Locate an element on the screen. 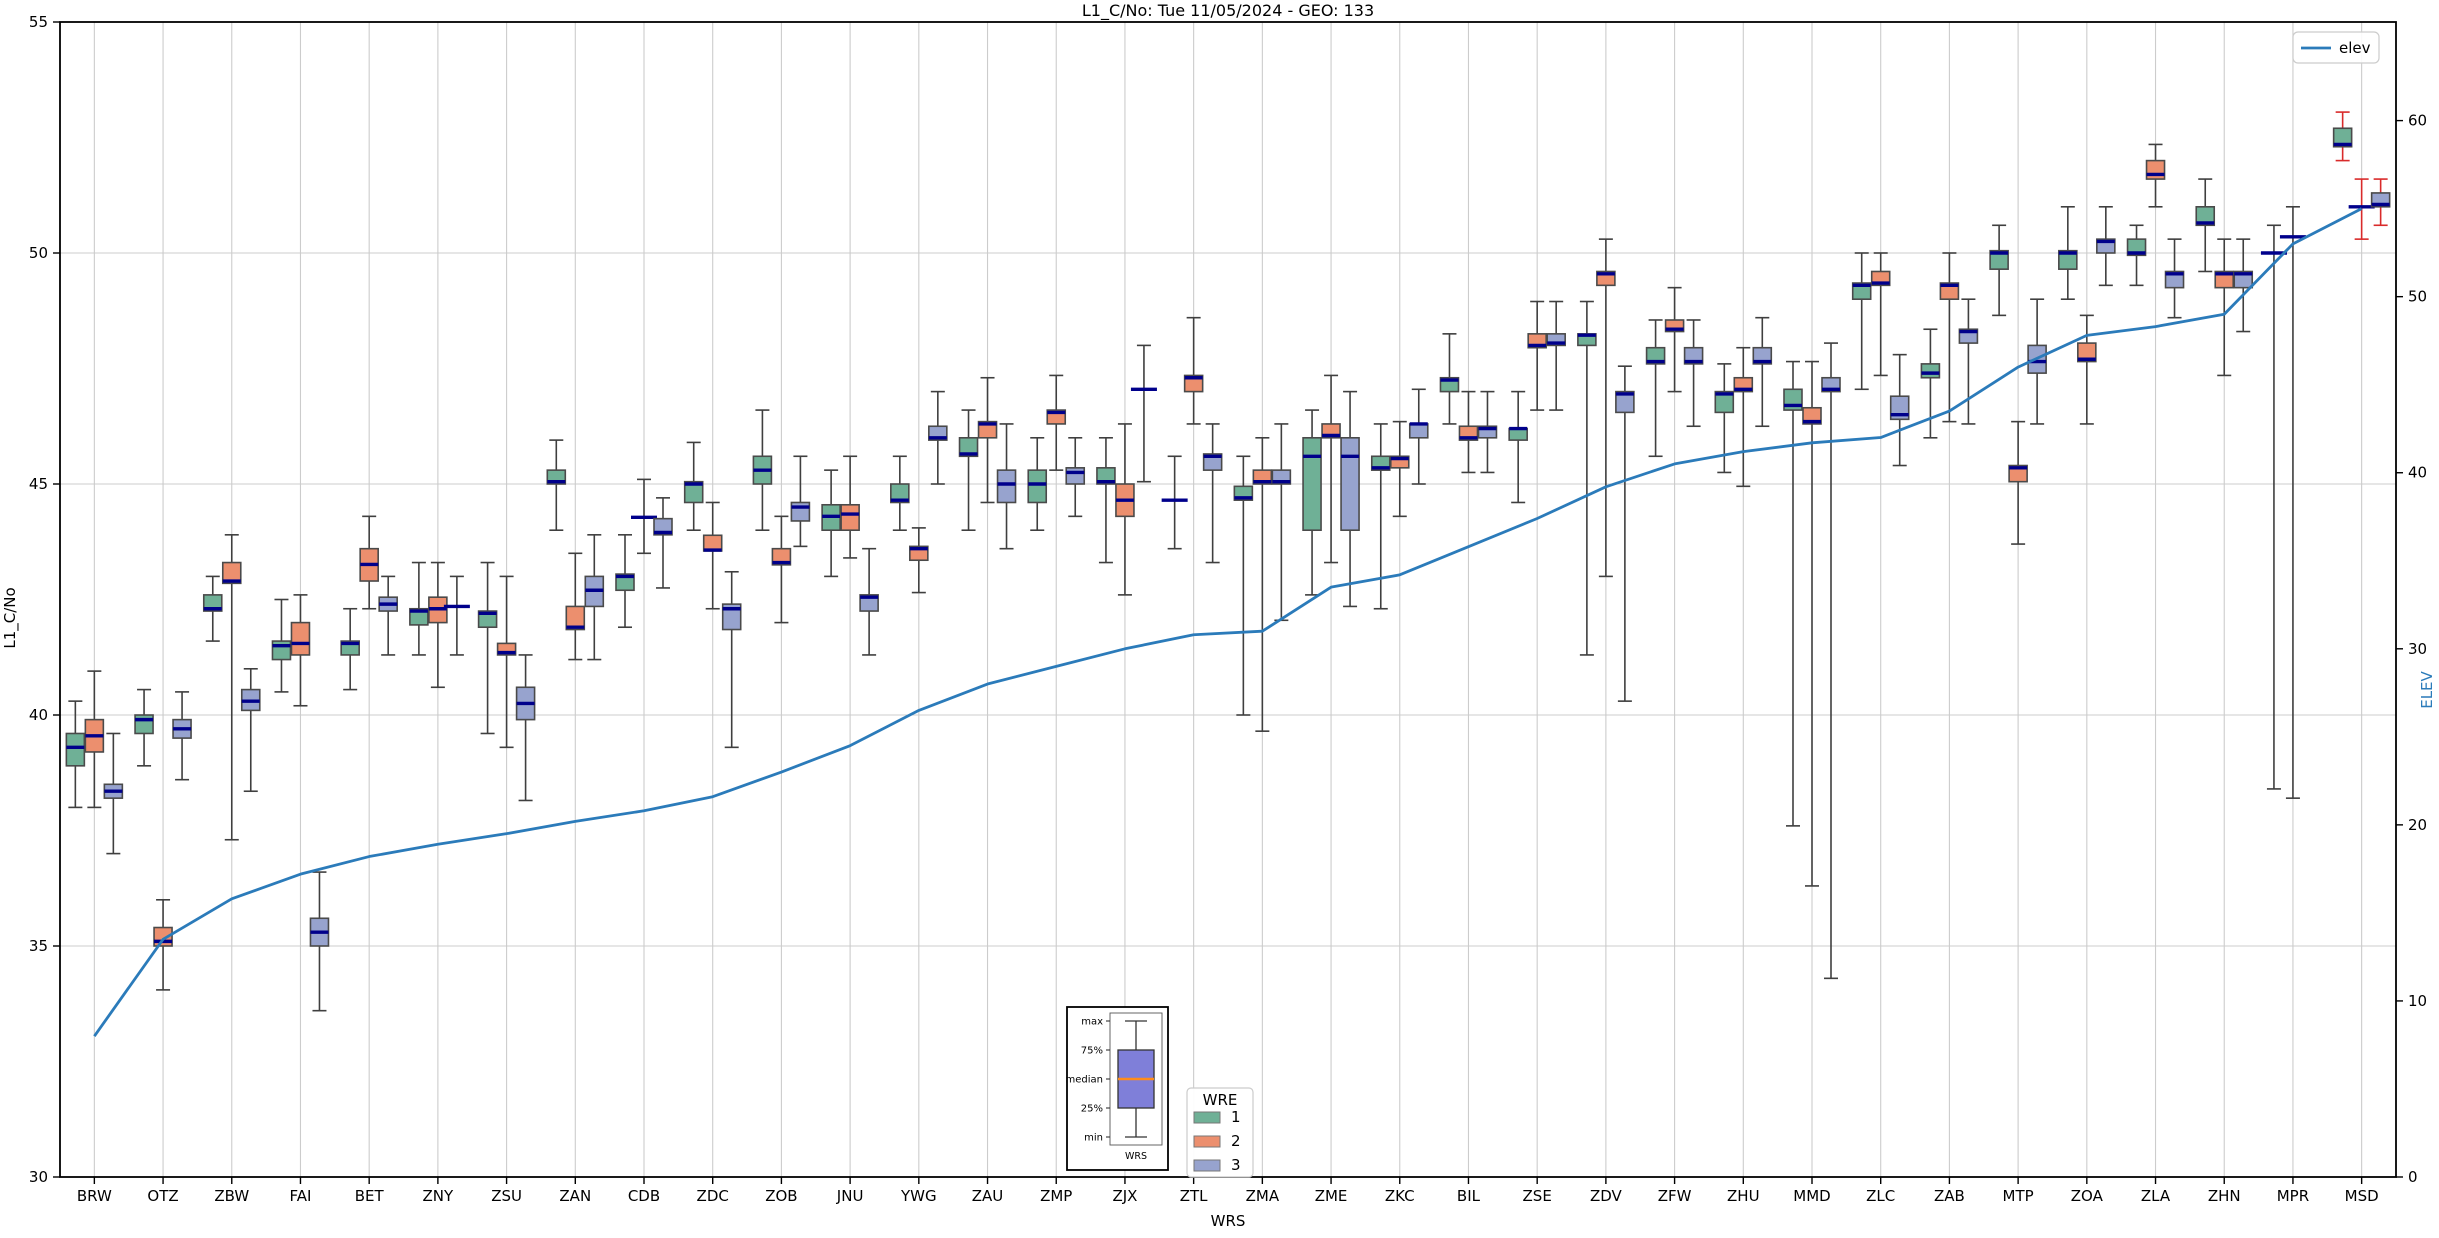 The width and height of the screenshot is (2439, 1238). station-label: ZDC is located at coordinates (713, 1196).